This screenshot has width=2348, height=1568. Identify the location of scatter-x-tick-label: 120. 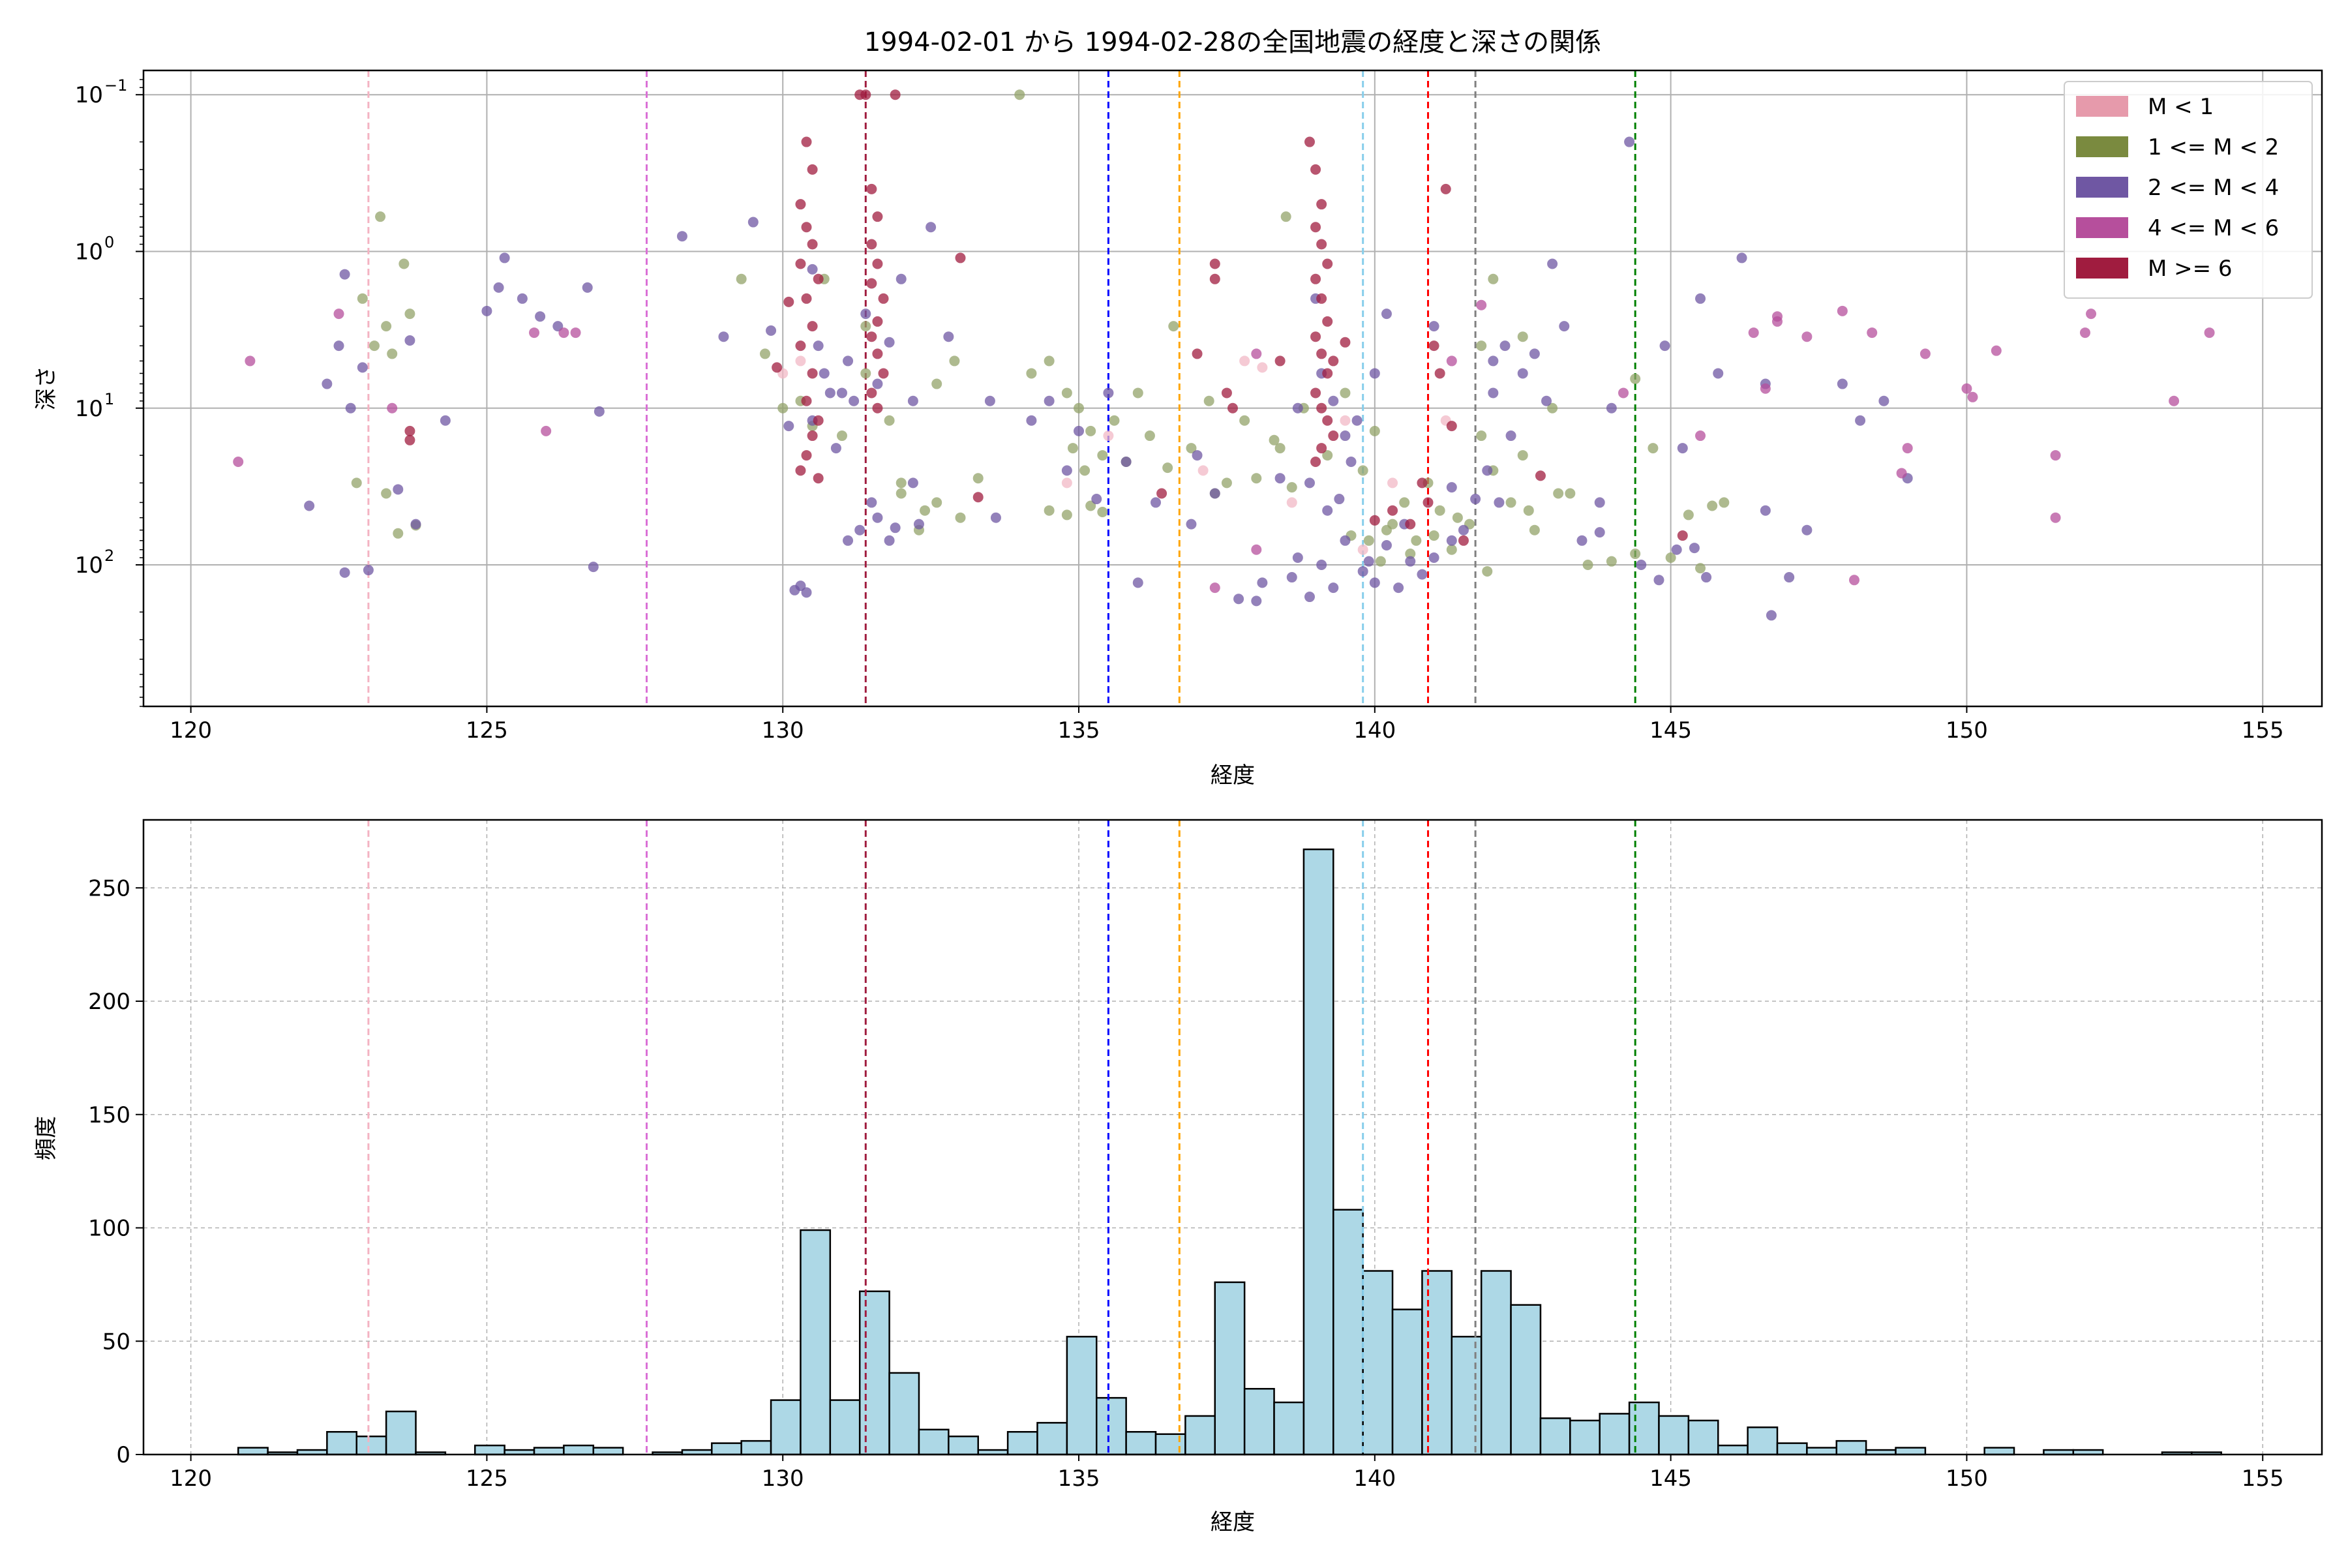
(191, 730).